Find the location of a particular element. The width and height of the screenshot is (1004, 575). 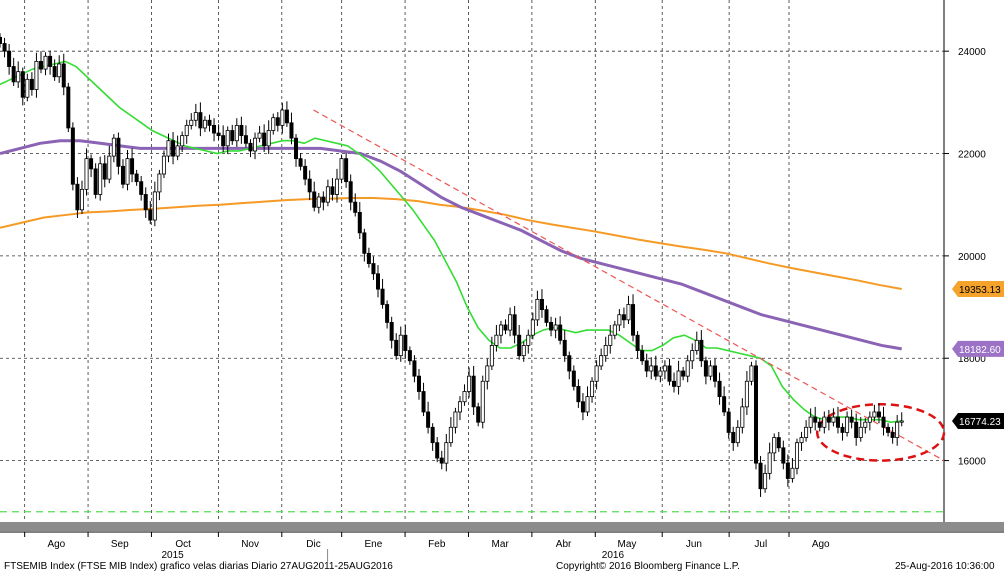

y-tick-label: 16000 is located at coordinates (972, 462).